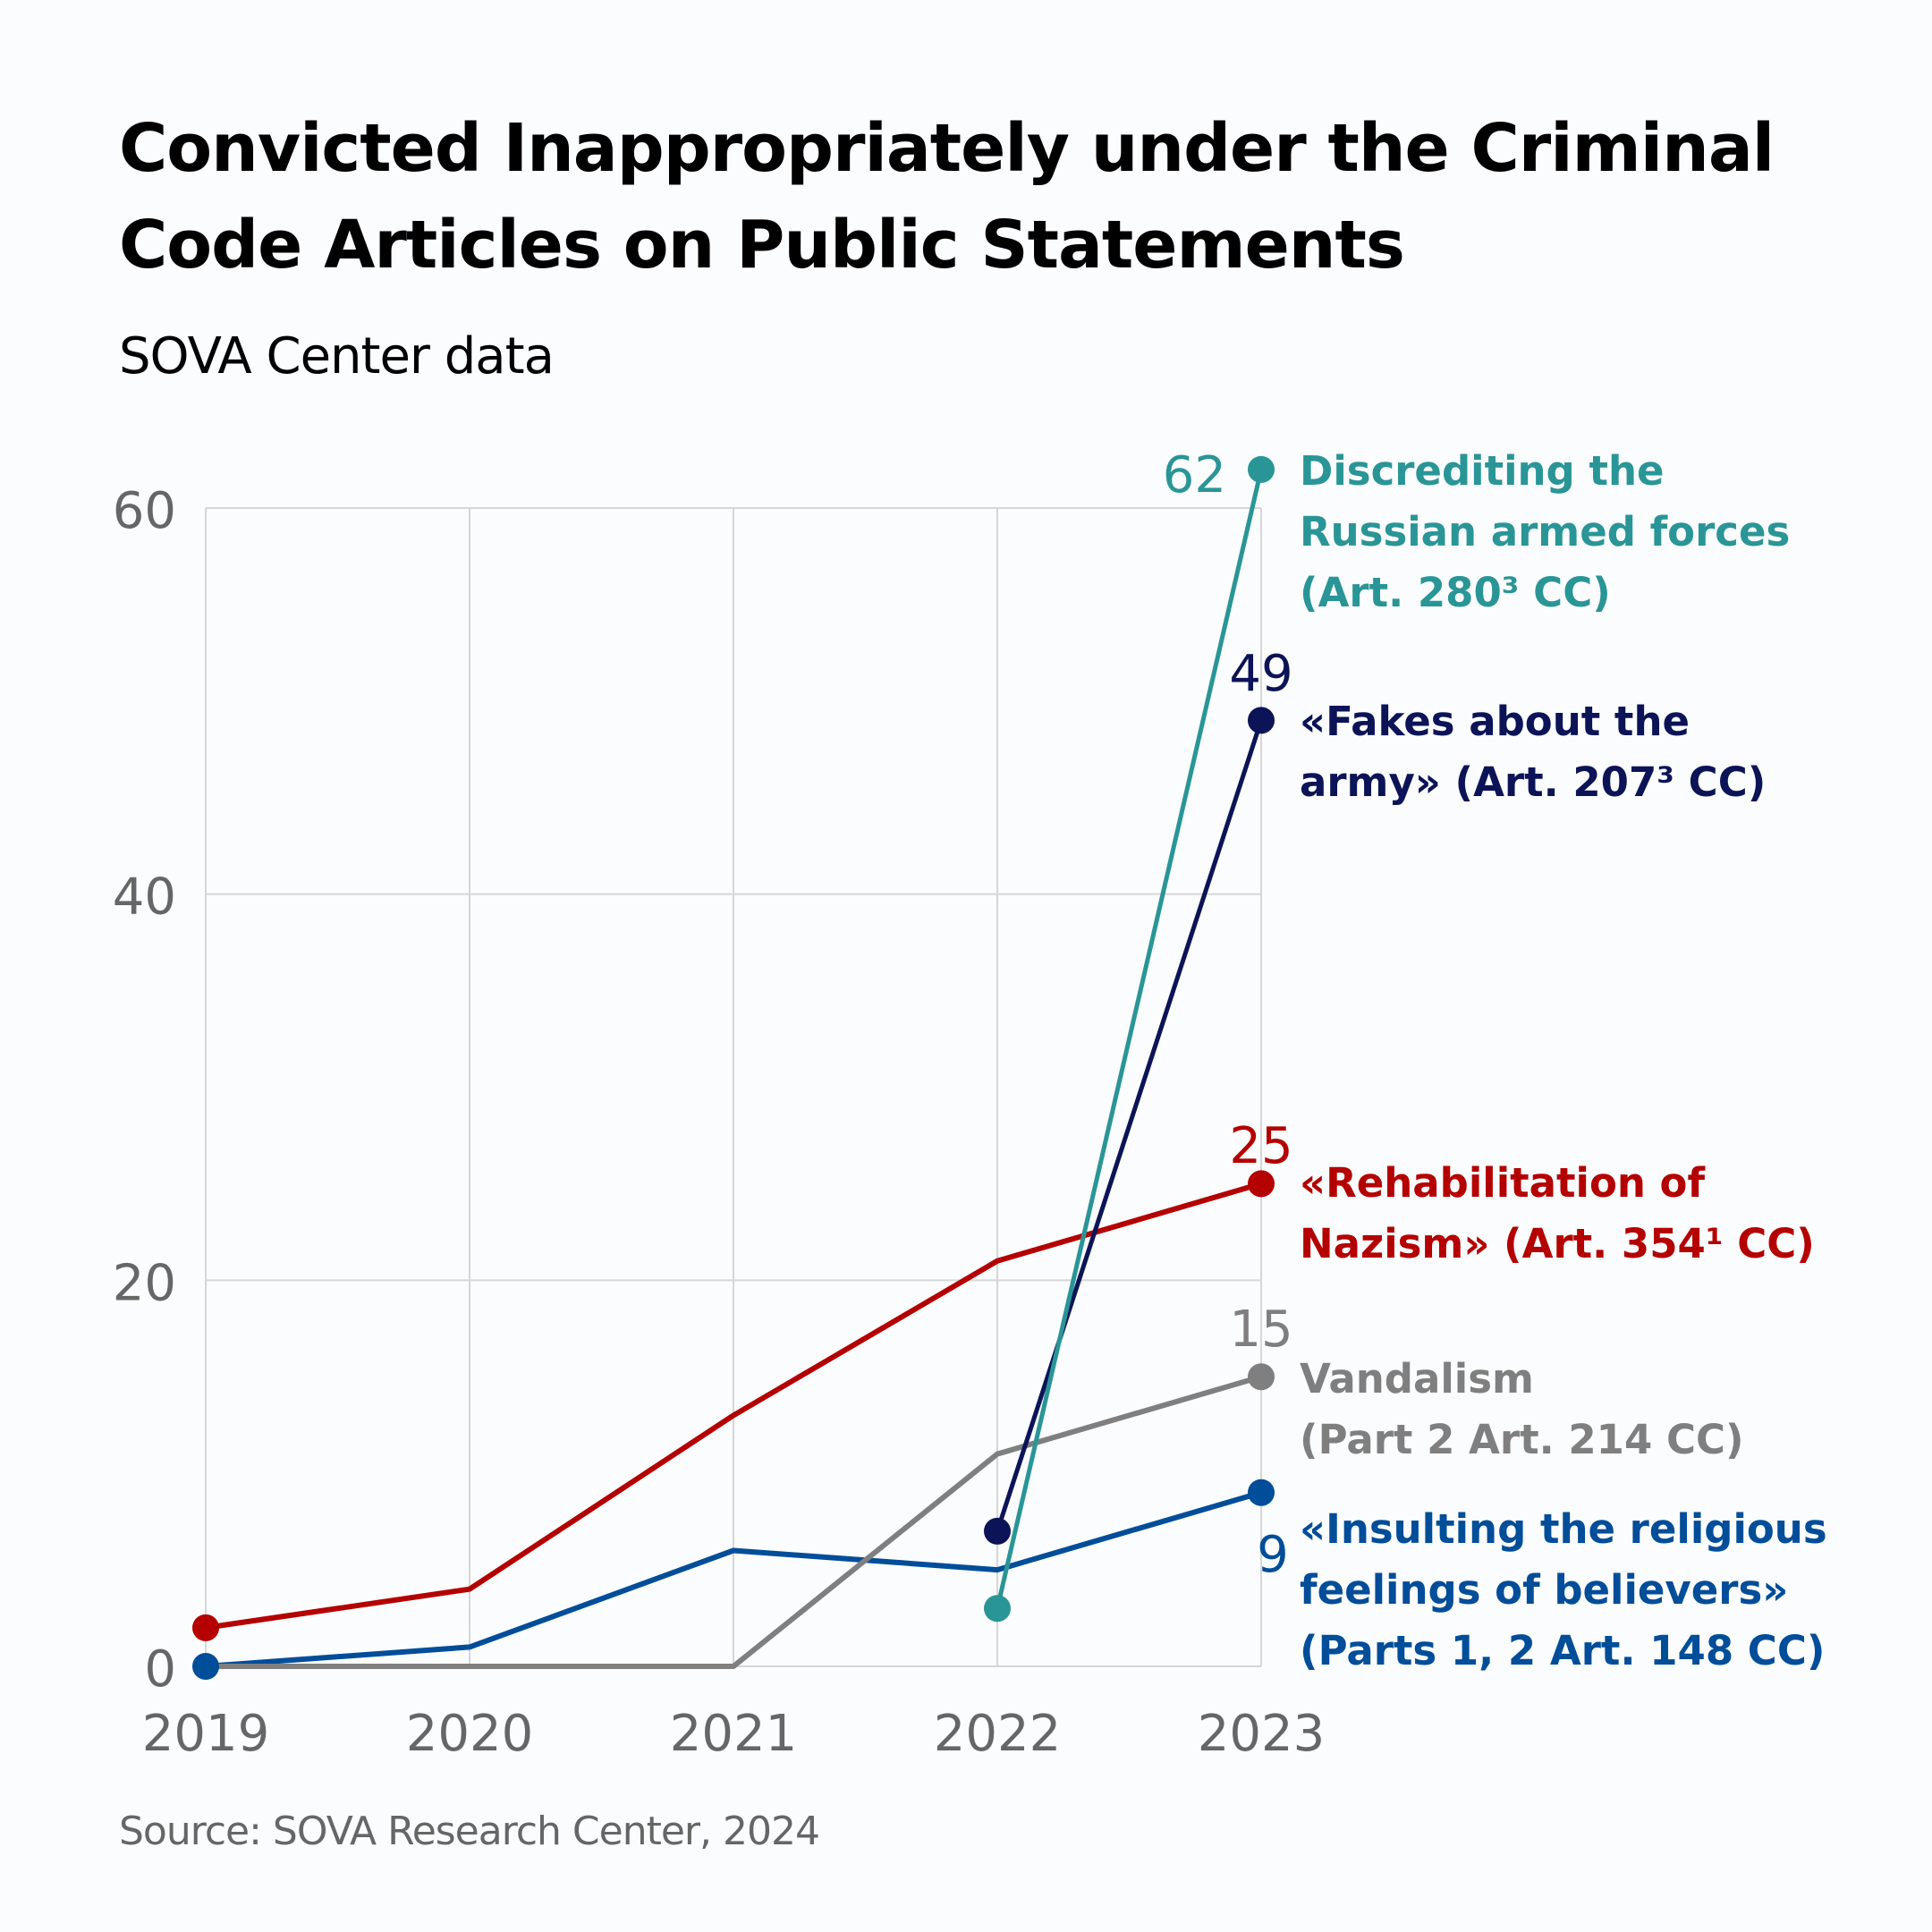 The image size is (1932, 1932). I want to click on source-note: Source: SOVA Research Center, 2024, so click(469, 1831).